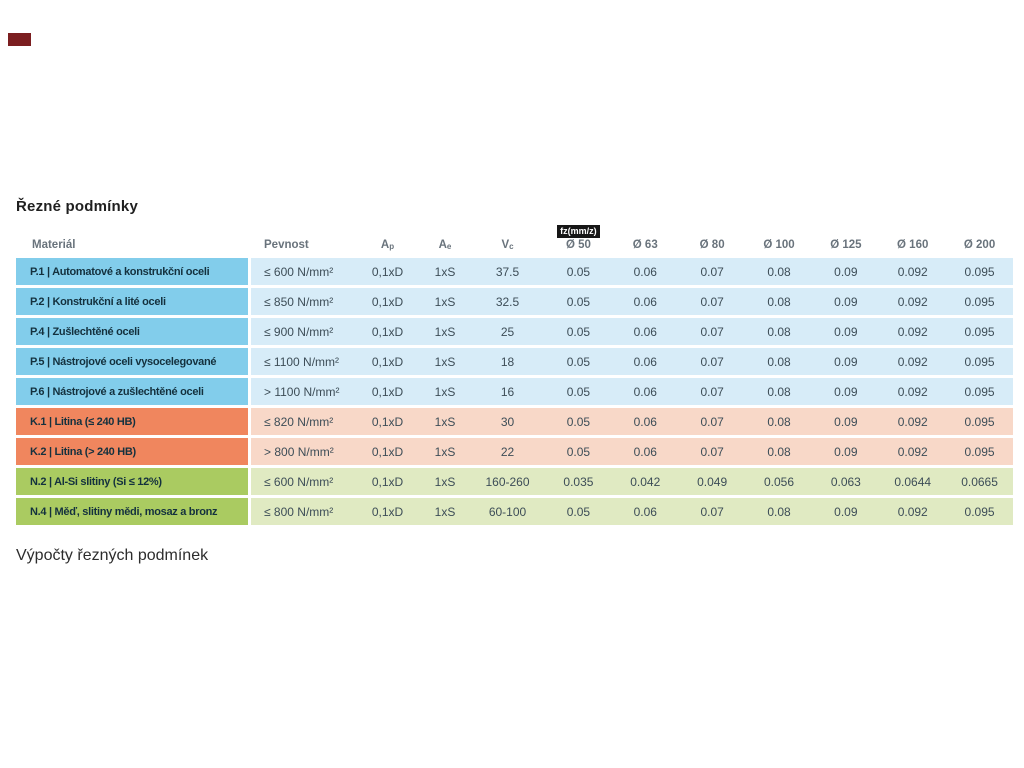 This screenshot has width=1024, height=768. Describe the element at coordinates (303, 421) in the screenshot. I see `strength-cell: ≤ 820 N/mm²` at that location.